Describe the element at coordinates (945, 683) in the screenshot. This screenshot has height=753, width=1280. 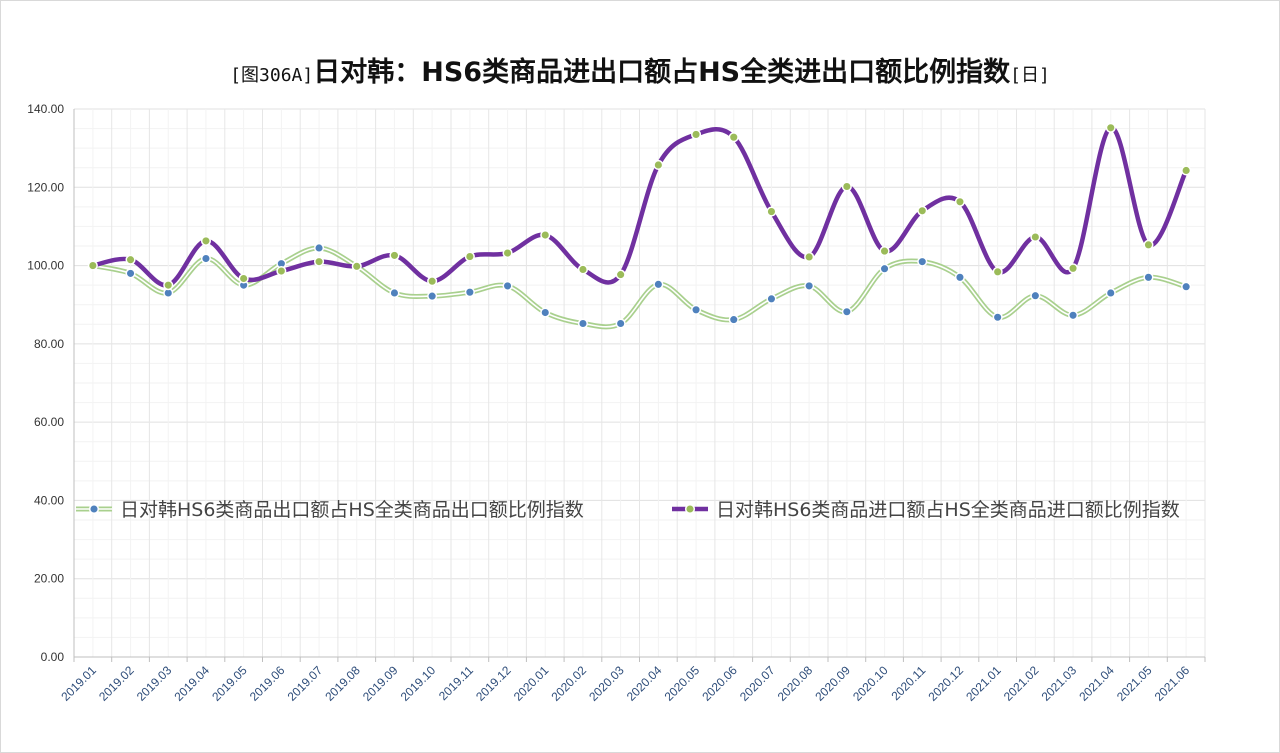
I see `x-tick-label: 2020.12` at that location.